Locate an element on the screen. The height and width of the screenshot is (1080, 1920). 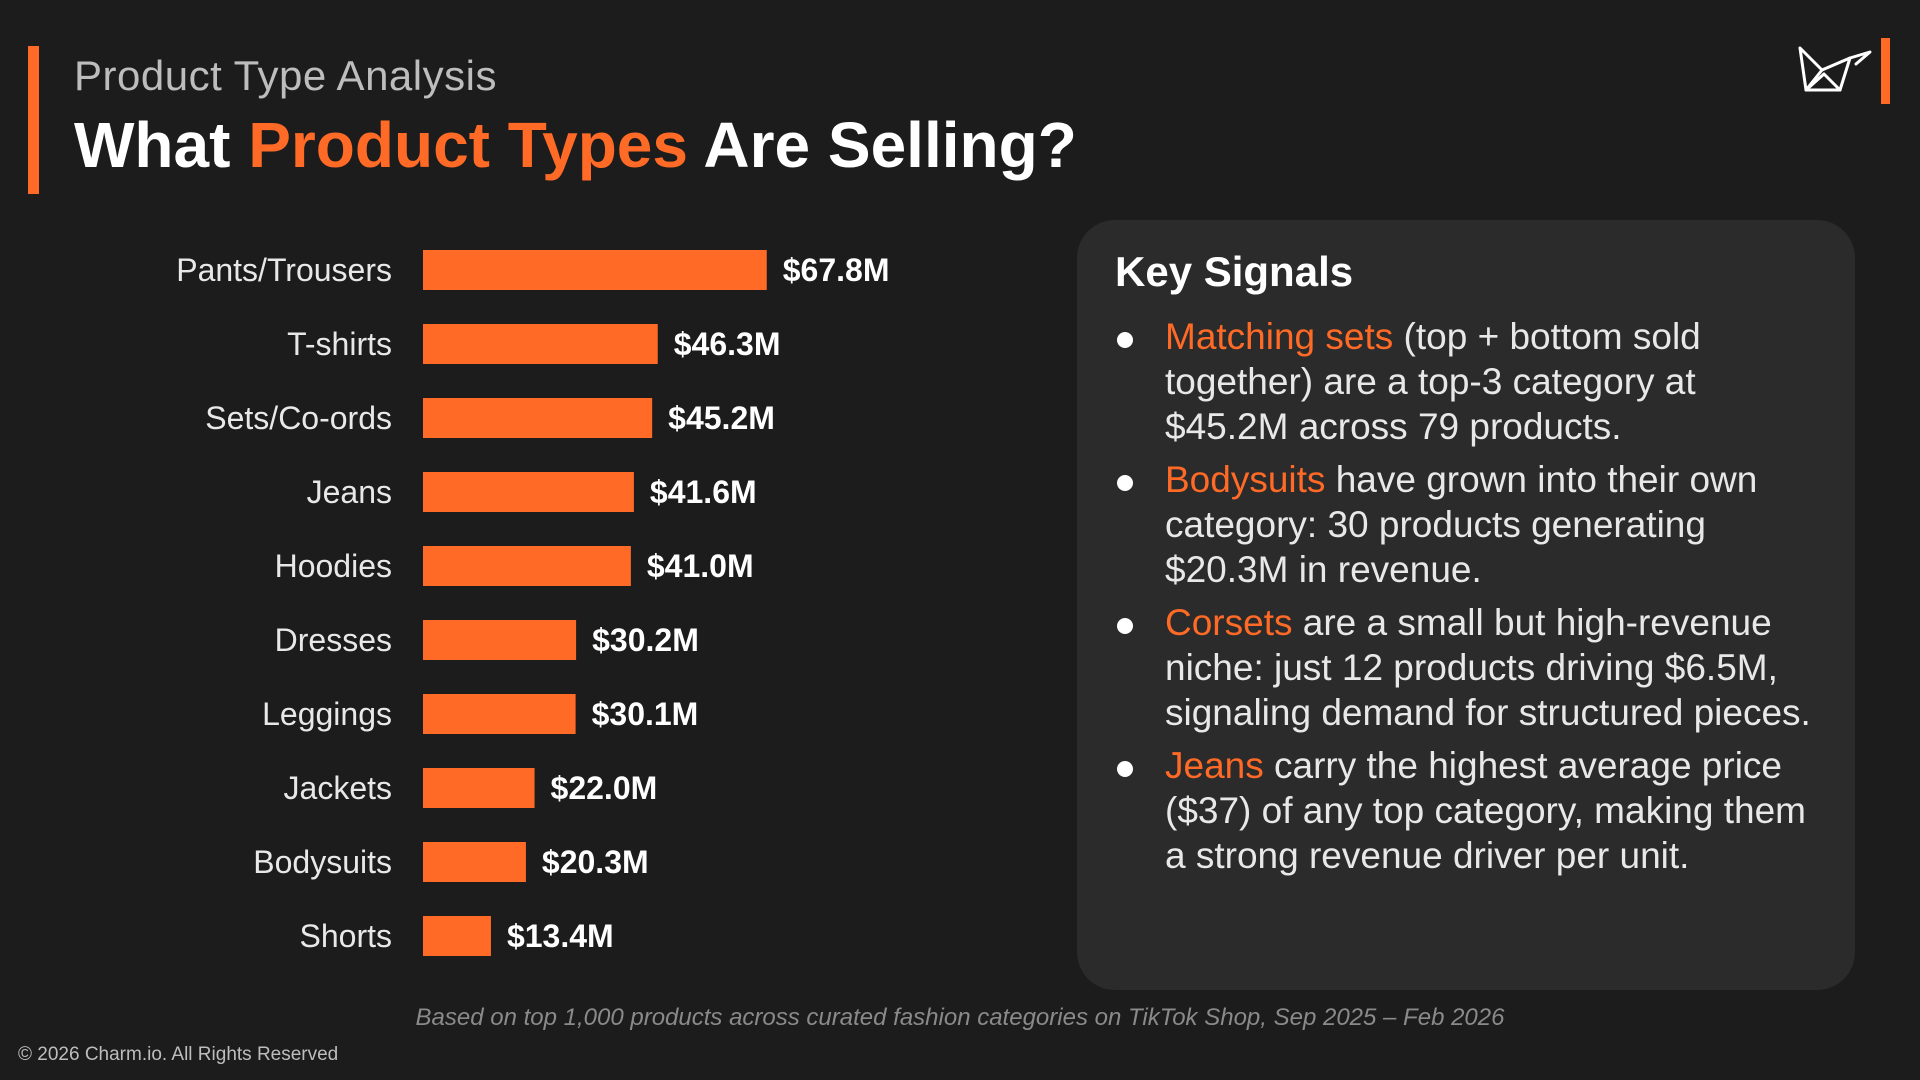
category-label: Dresses is located at coordinates (333, 640).